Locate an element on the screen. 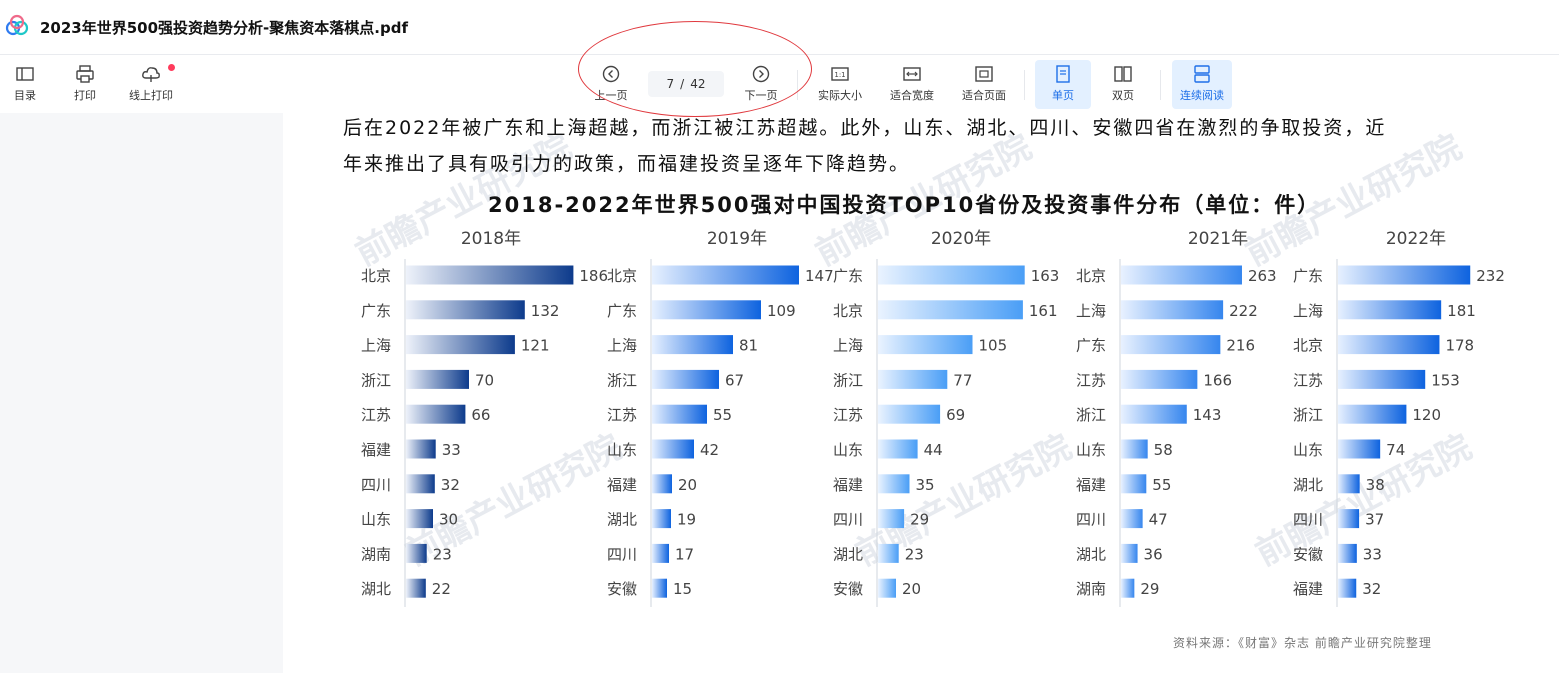 The image size is (1559, 673). value-label: 44 is located at coordinates (933, 450).